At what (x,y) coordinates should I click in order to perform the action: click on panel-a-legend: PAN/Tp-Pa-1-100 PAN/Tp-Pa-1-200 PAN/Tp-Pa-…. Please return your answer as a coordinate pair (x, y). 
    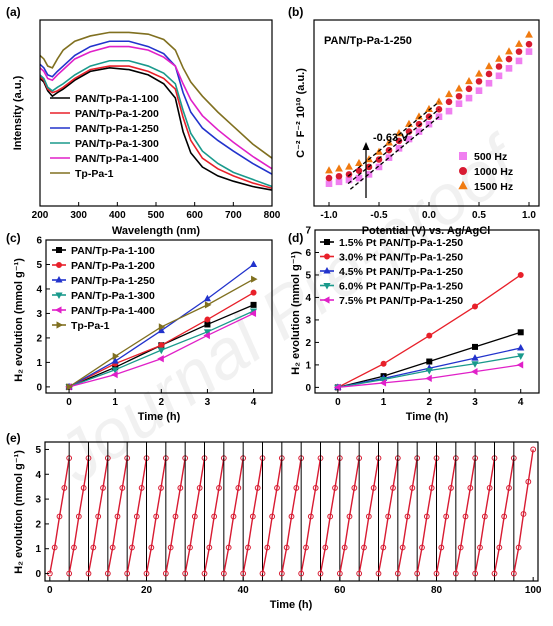
    Looking at the image, I should click on (104, 136).